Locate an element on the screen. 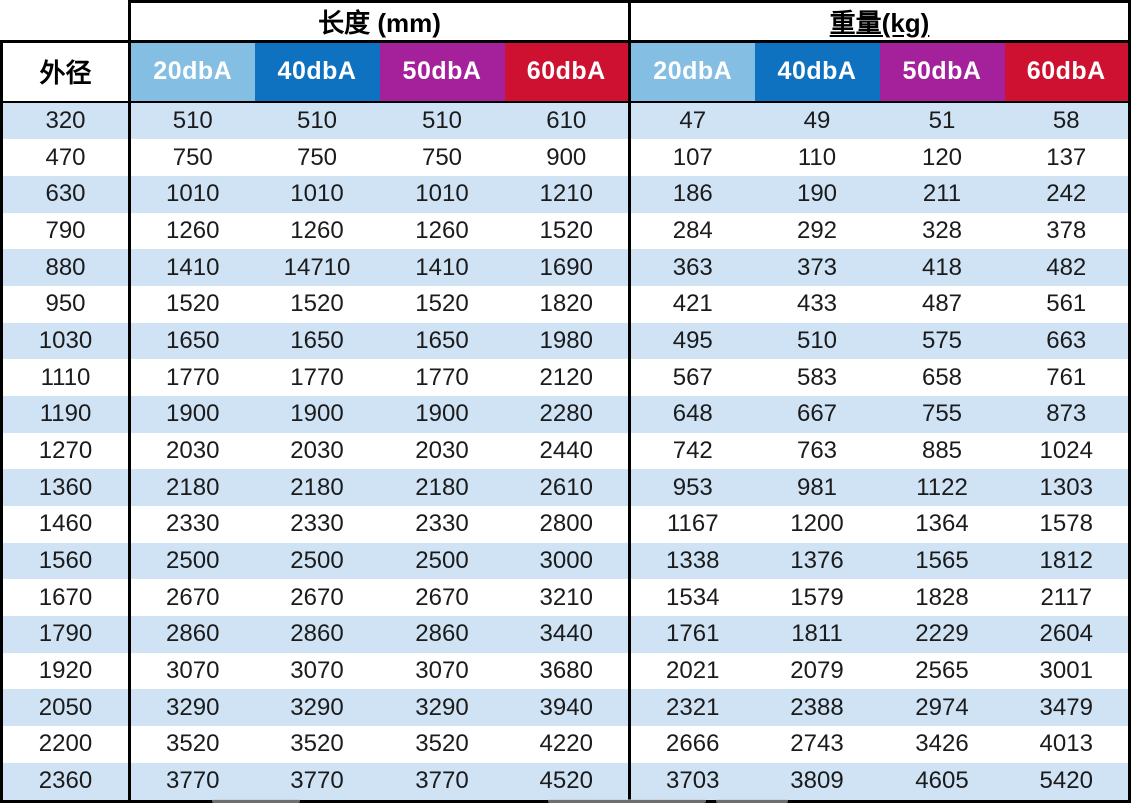  weight-cell: 211 is located at coordinates (942, 194).